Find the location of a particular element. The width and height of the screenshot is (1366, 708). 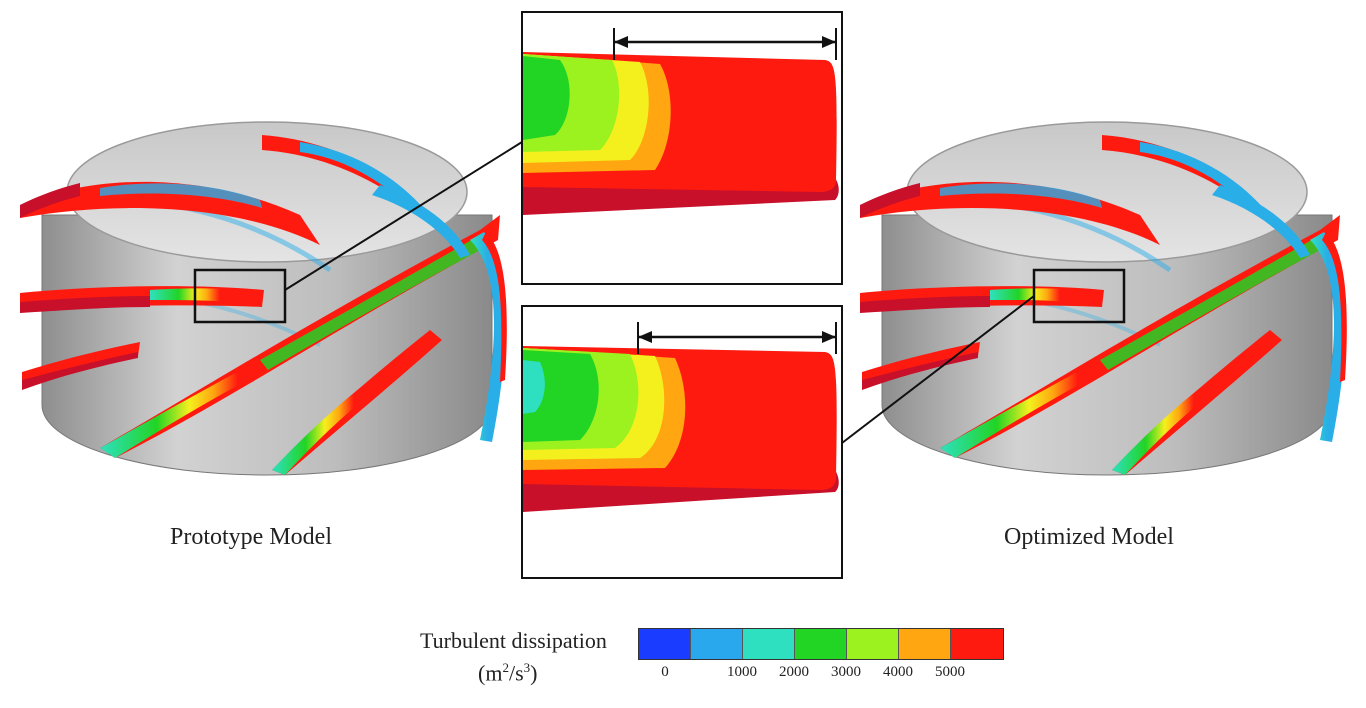

color-scale-tick-label: 3000 is located at coordinates (846, 672).